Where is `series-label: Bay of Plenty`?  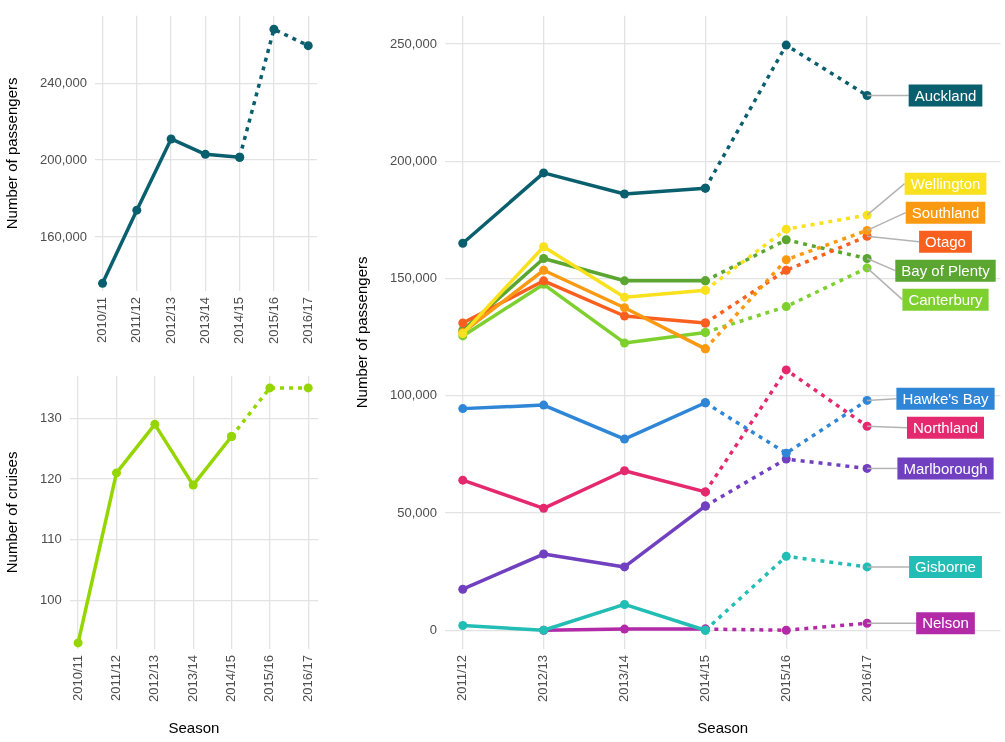
series-label: Bay of Plenty is located at coordinates (946, 270).